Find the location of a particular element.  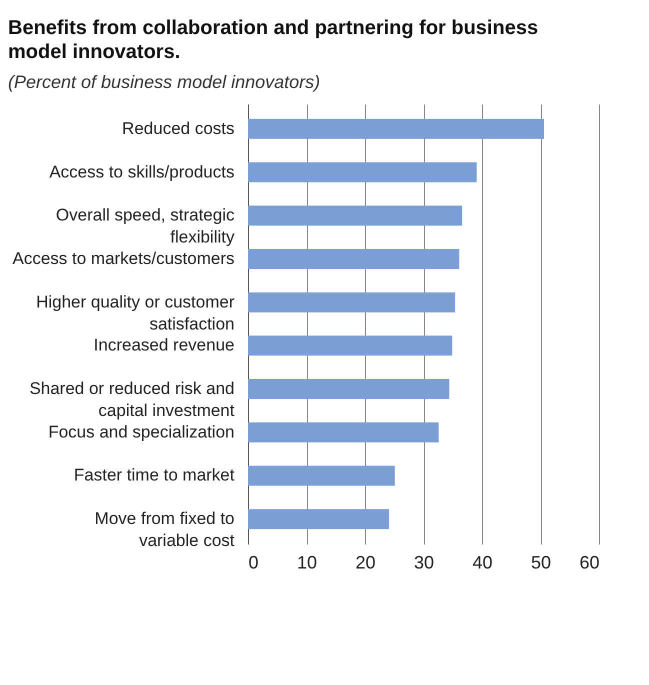

y-tick-label: Faster time to market is located at coordinates (154, 475).